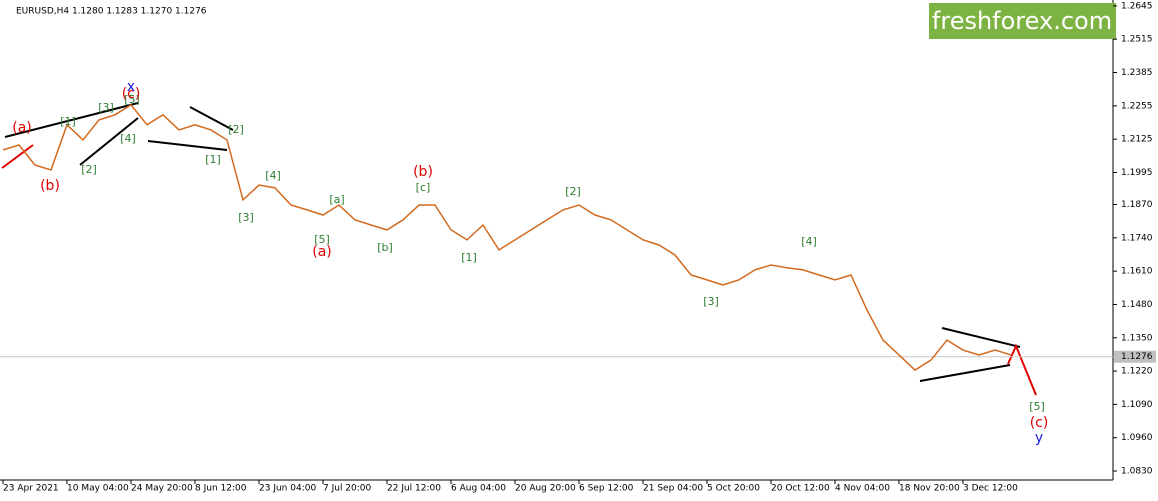 Image resolution: width=1158 pixels, height=501 pixels. What do you see at coordinates (990, 489) in the screenshot?
I see `x-tick-label: 3 Dec 12:00` at bounding box center [990, 489].